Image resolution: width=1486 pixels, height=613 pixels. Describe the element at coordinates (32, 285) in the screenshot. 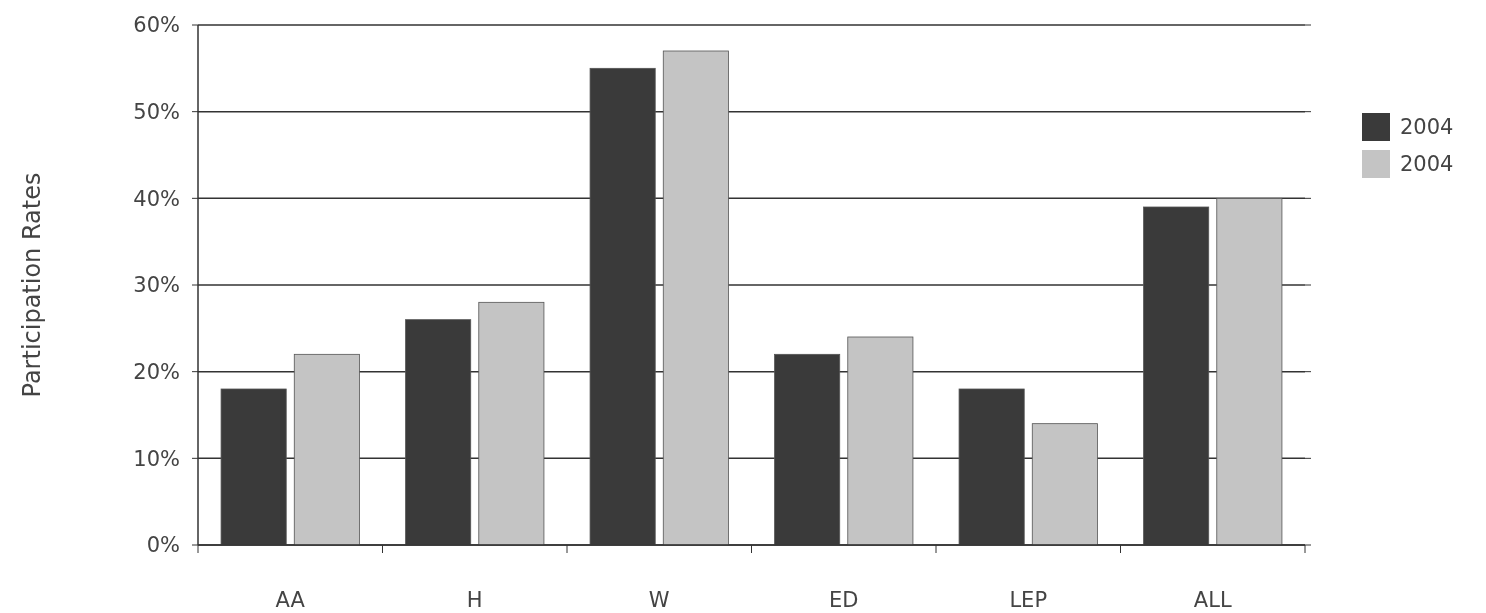

I see `y-axis-title: Participation Rates` at that location.